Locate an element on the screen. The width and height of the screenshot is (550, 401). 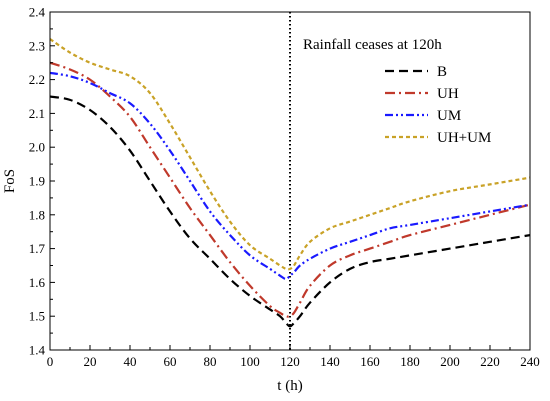
legend-label: UH is located at coordinates (448, 94).